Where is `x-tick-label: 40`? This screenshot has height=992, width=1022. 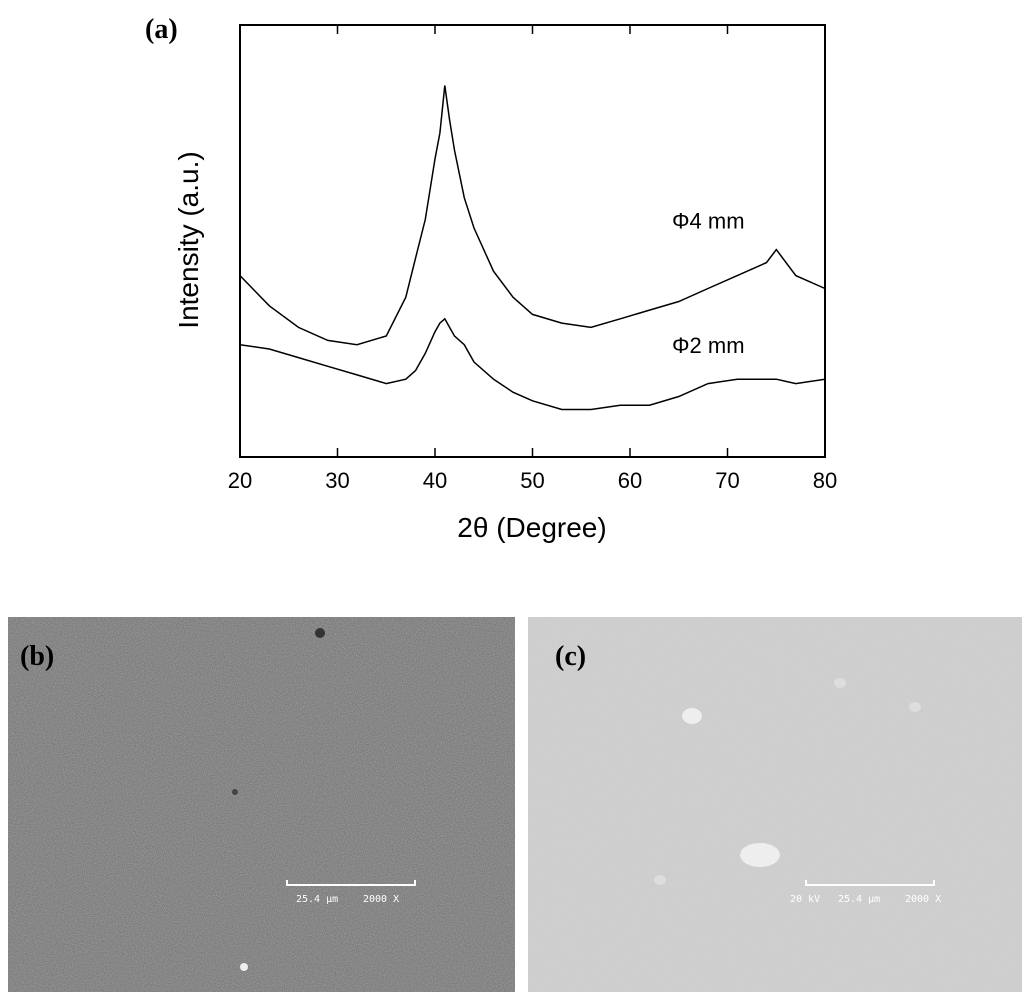
x-tick-label: 40 is located at coordinates (435, 480).